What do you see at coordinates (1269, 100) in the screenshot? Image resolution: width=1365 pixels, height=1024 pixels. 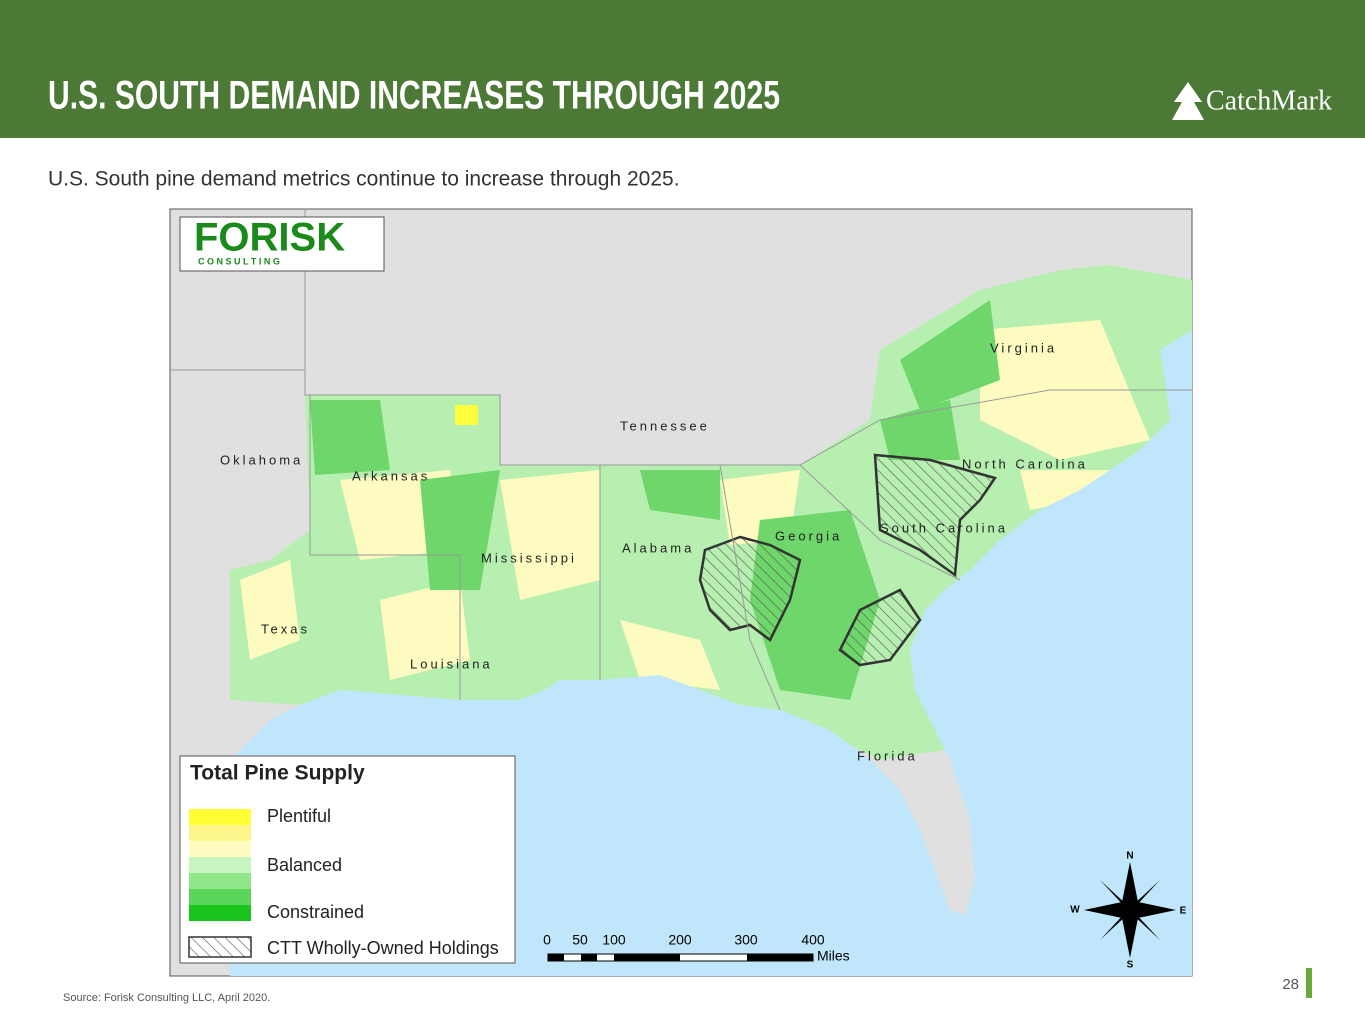 I see `logo-text: CatchMark` at bounding box center [1269, 100].